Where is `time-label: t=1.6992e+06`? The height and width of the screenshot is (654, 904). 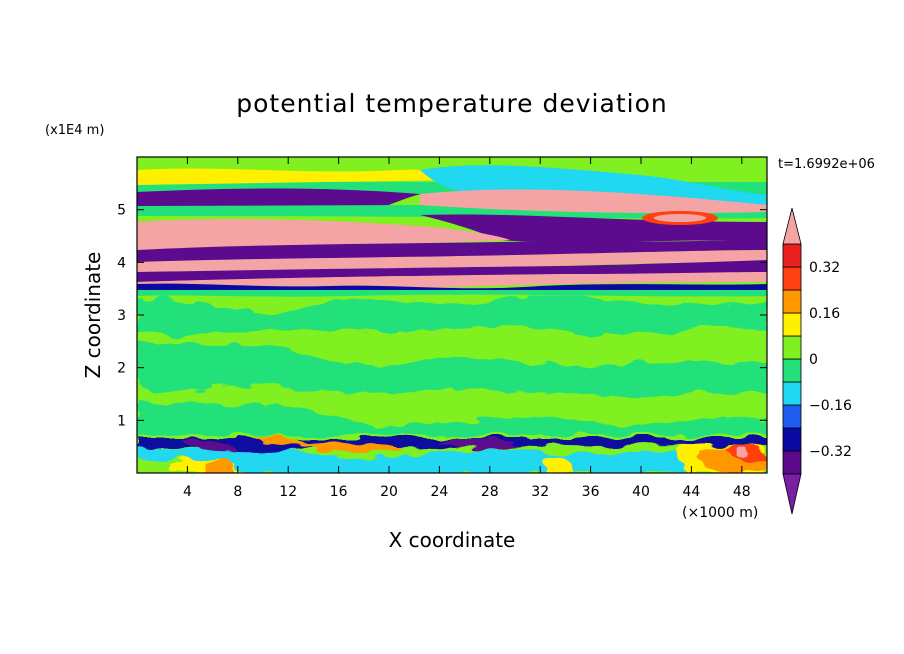 time-label: t=1.6992e+06 is located at coordinates (826, 164).